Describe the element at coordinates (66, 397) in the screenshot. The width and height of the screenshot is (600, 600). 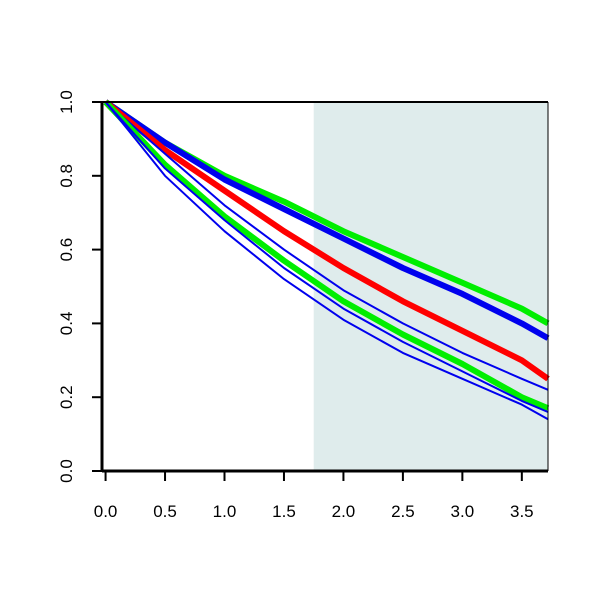
I see `y-tick-label: 0.2` at that location.